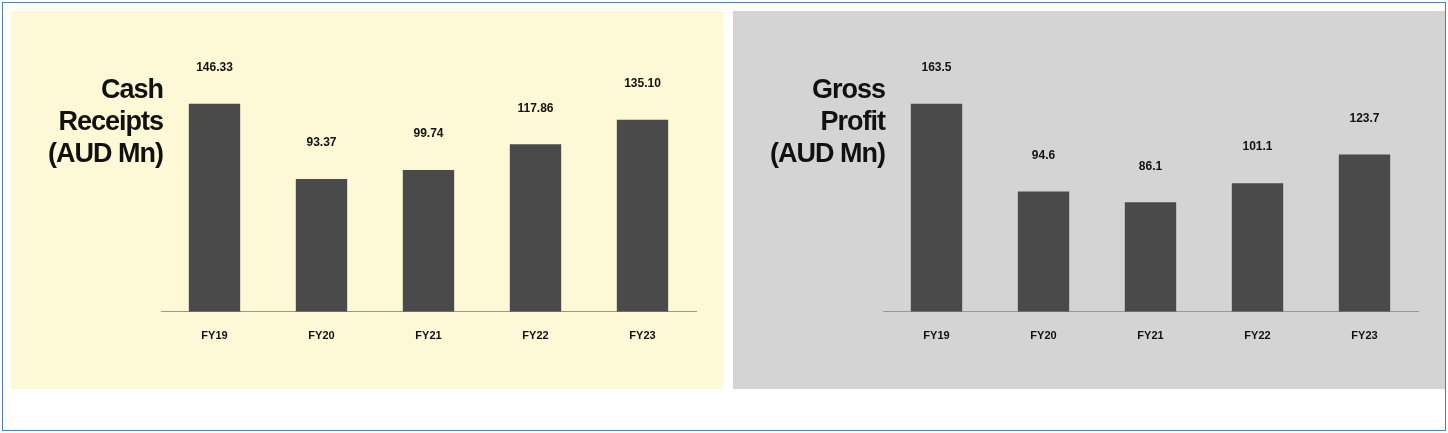 The width and height of the screenshot is (1448, 433). What do you see at coordinates (321, 142) in the screenshot?
I see `data-label: 93.37` at bounding box center [321, 142].